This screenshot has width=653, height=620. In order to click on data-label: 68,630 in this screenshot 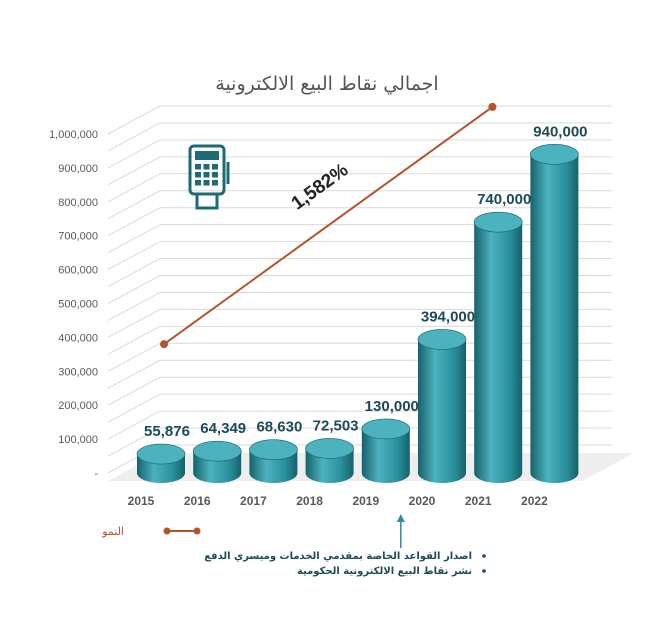, I will do `click(279, 427)`.